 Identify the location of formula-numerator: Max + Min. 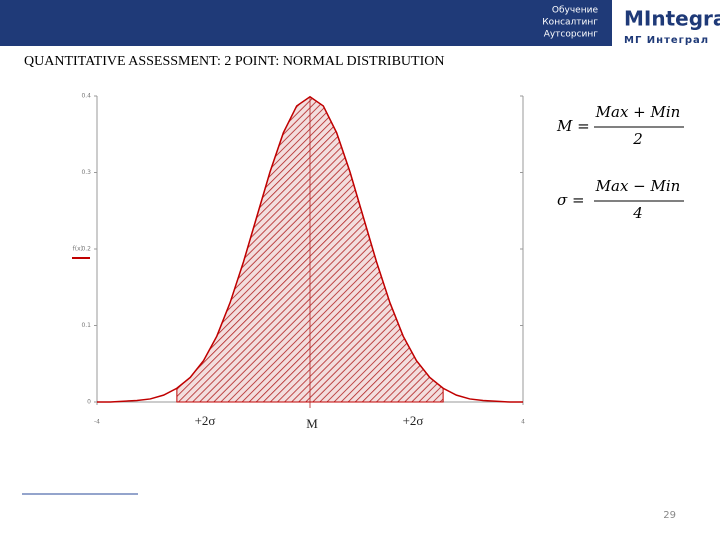
(638, 112).